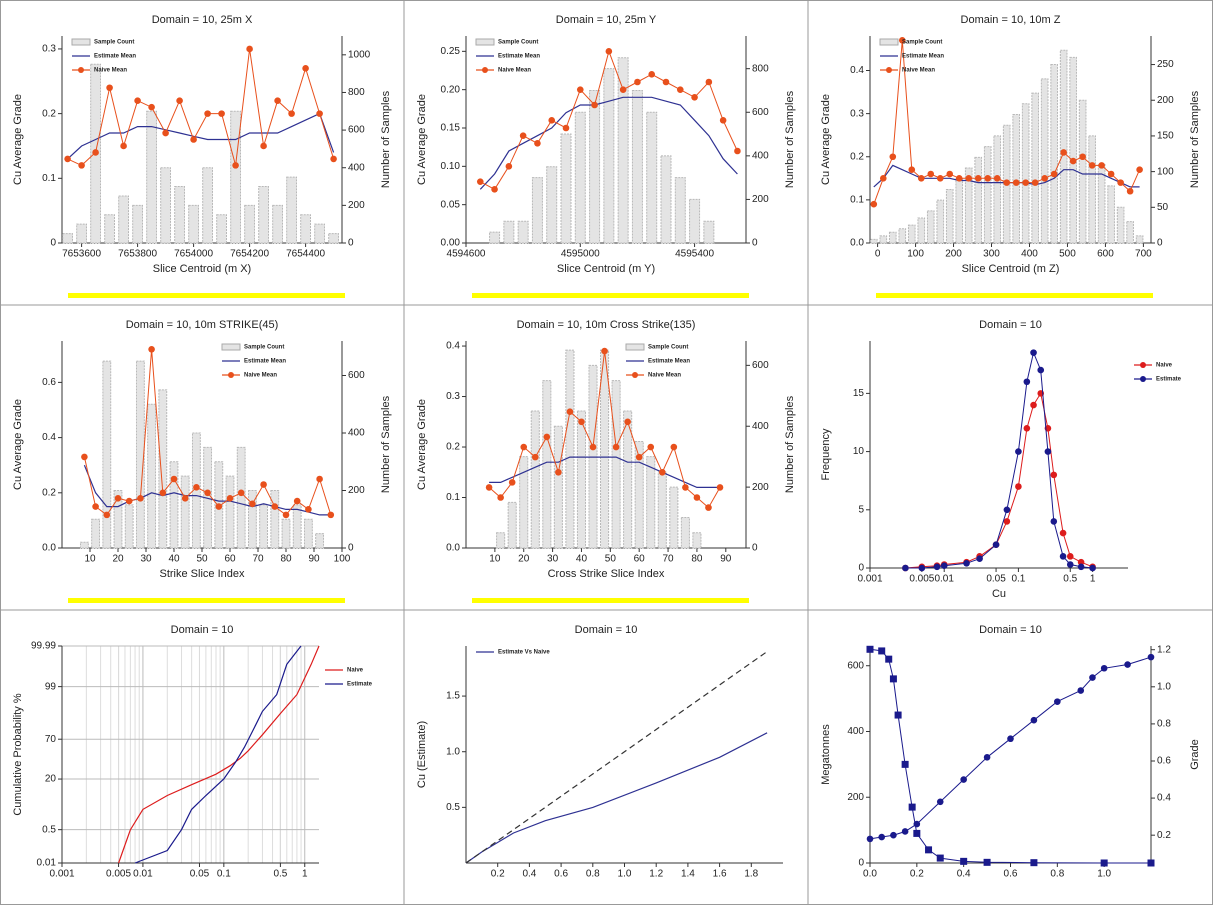 The height and width of the screenshot is (905, 1213). Describe the element at coordinates (51, 779) in the screenshot. I see `y-tick-label: 20` at that location.